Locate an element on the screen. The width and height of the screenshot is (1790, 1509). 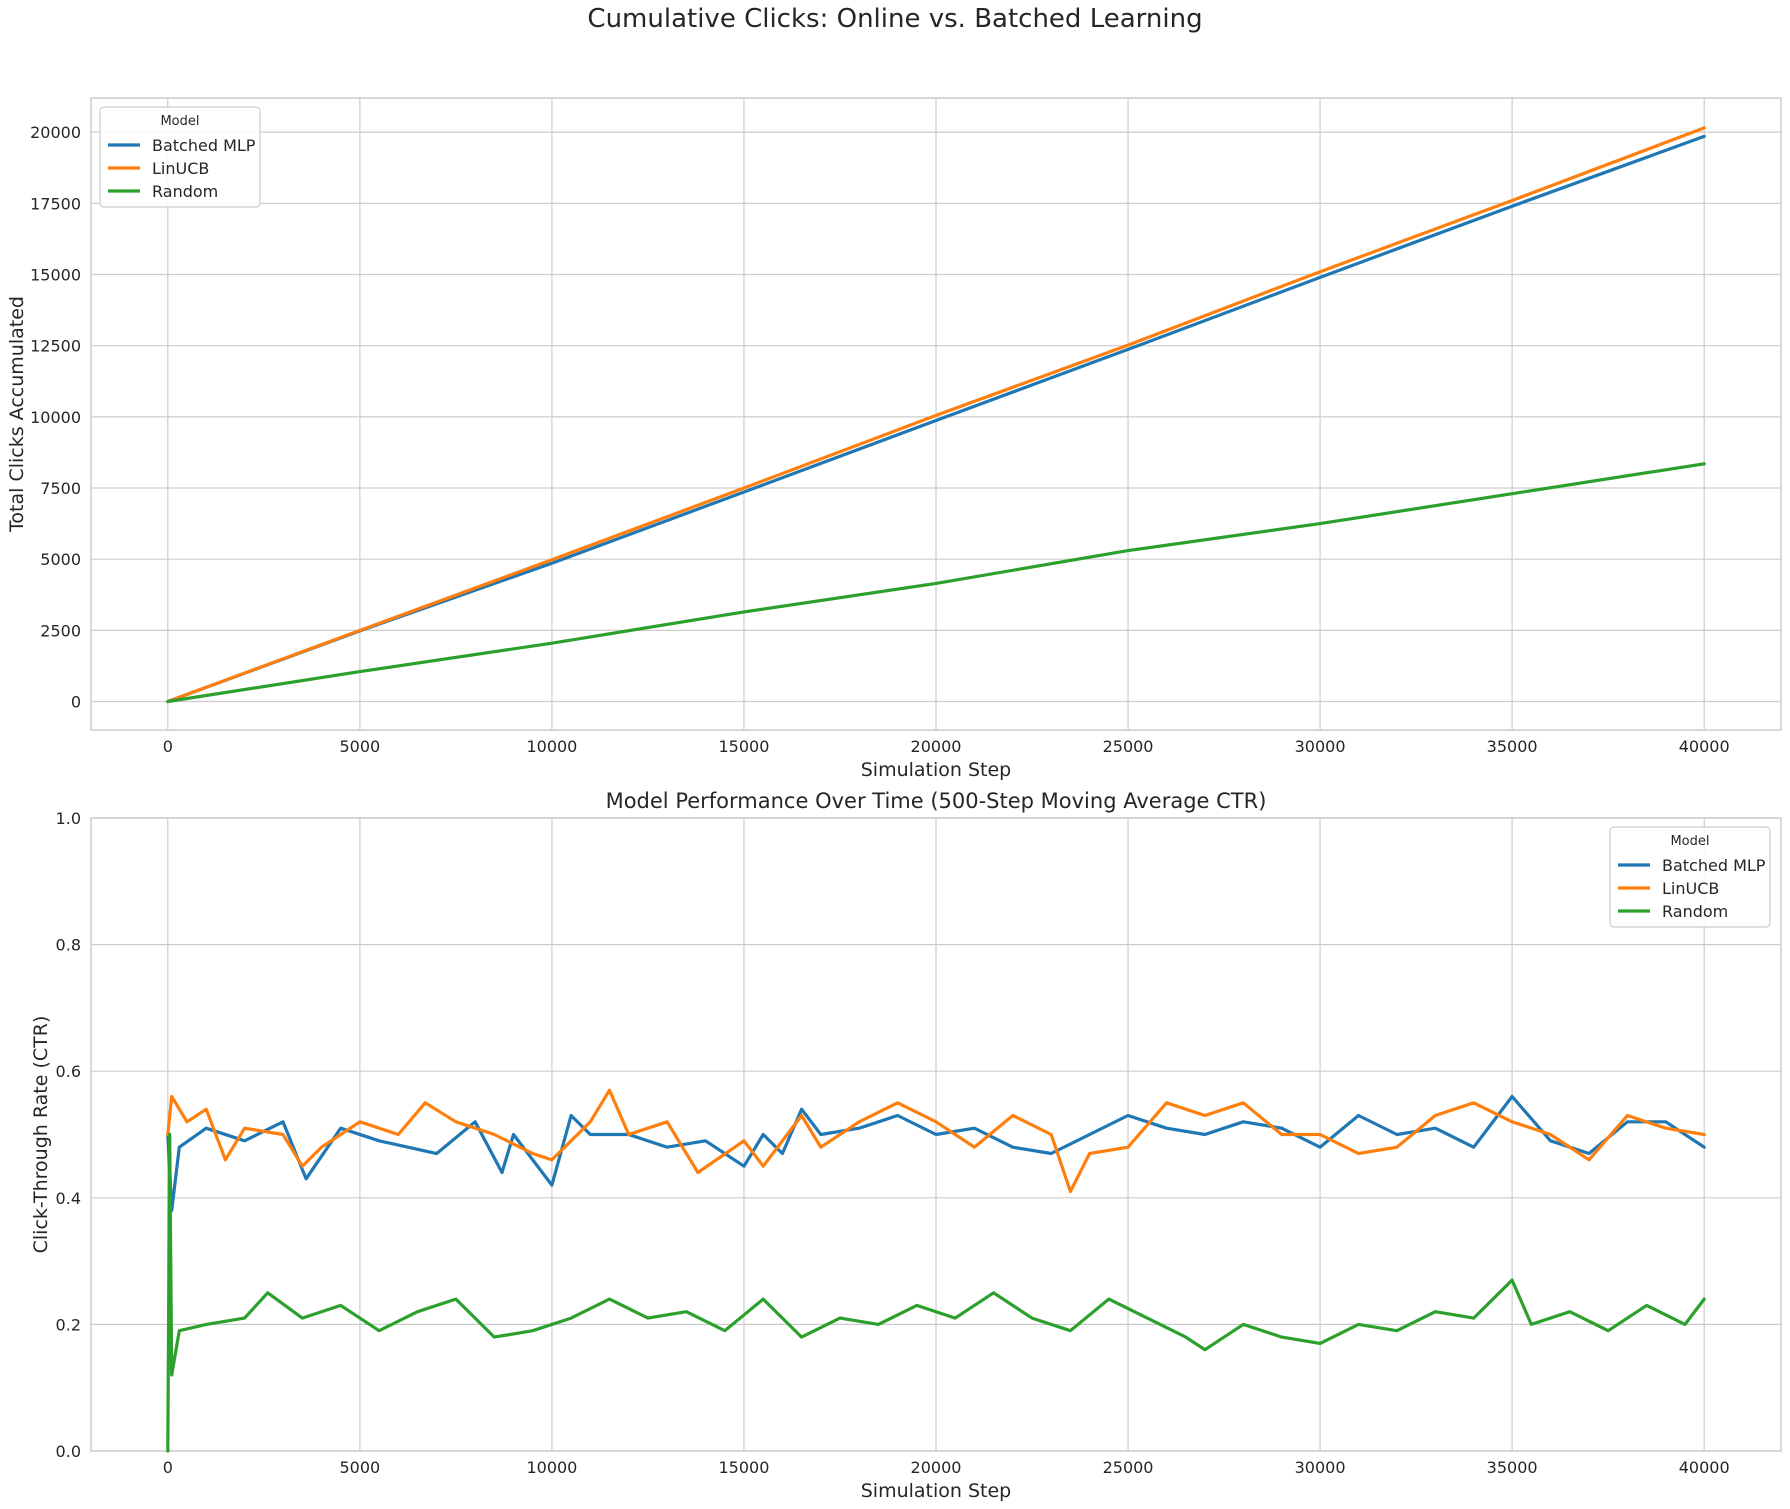
y-tick-label: 5000 is located at coordinates (60, 559).